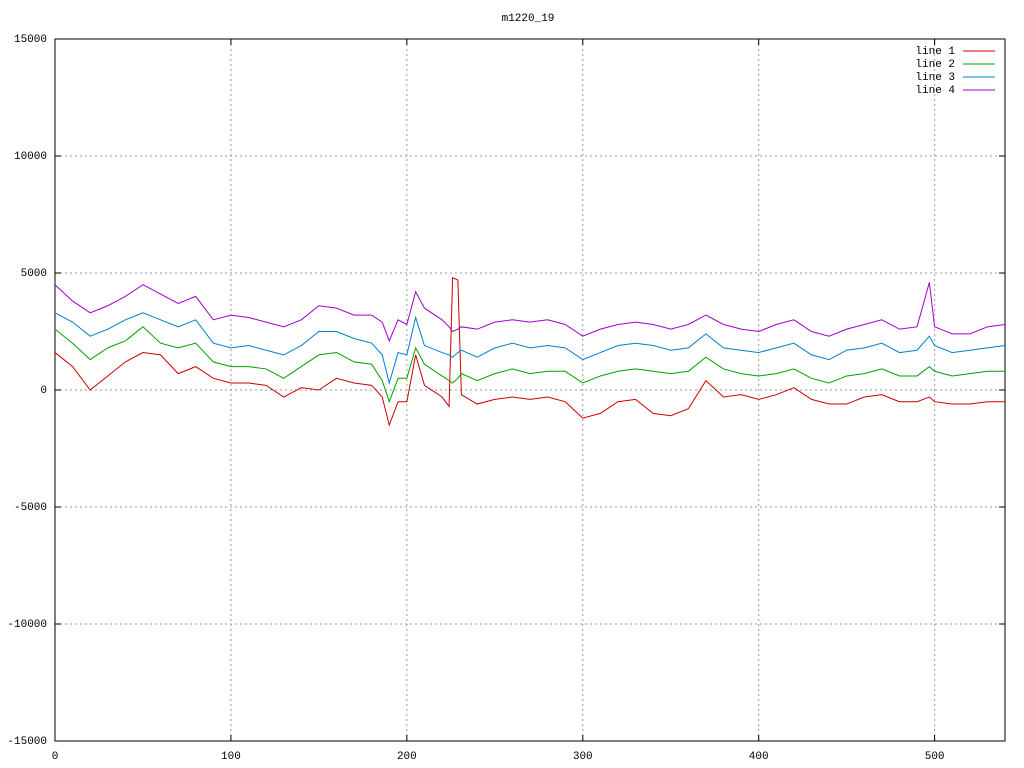 The image size is (1024, 768). I want to click on chart-title: m1220_19, so click(528, 19).